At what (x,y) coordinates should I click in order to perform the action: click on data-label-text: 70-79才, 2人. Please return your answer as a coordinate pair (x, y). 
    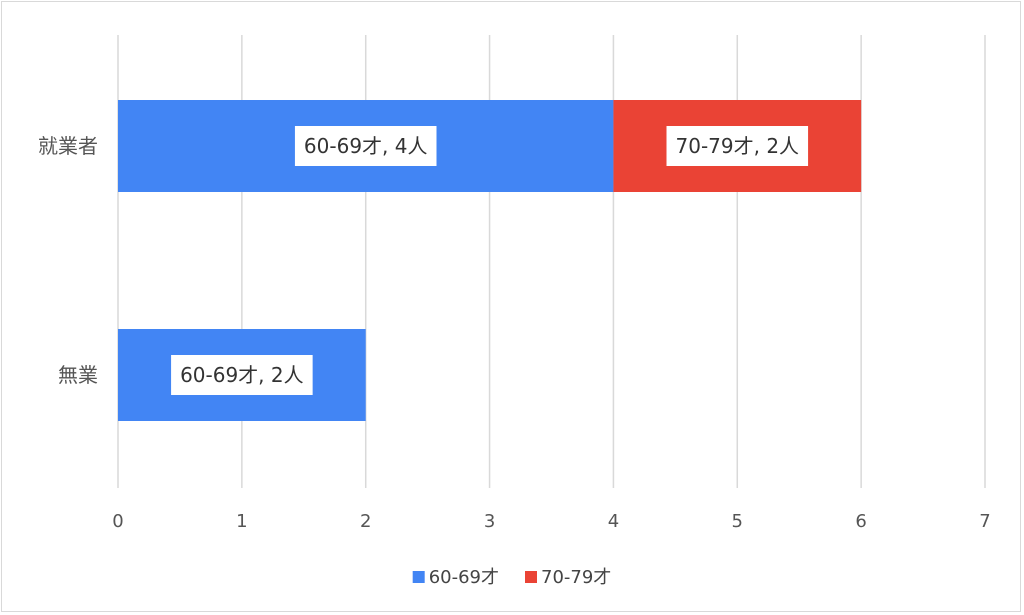
    Looking at the image, I should click on (738, 146).